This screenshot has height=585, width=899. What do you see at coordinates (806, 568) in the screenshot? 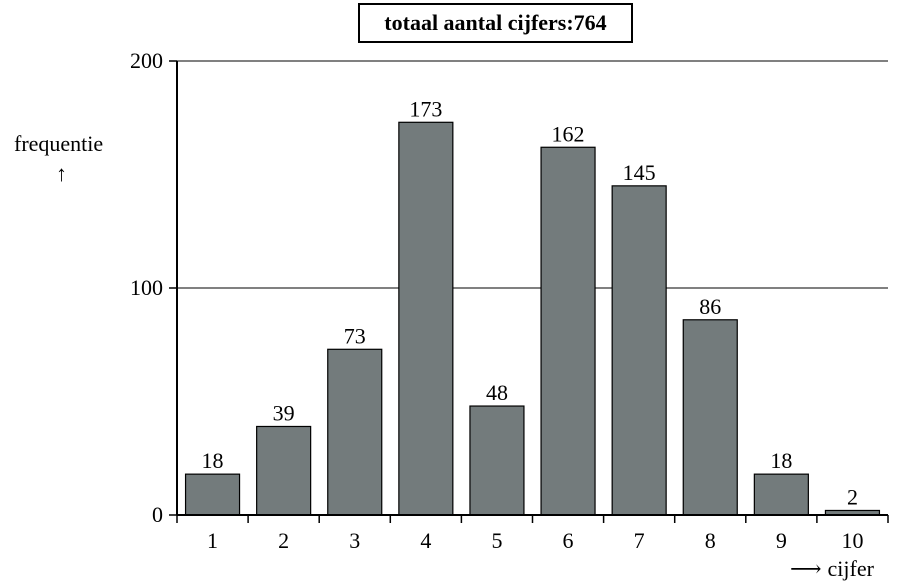
I see `x-axis-arrow-icon: ⟶` at bounding box center [806, 568].